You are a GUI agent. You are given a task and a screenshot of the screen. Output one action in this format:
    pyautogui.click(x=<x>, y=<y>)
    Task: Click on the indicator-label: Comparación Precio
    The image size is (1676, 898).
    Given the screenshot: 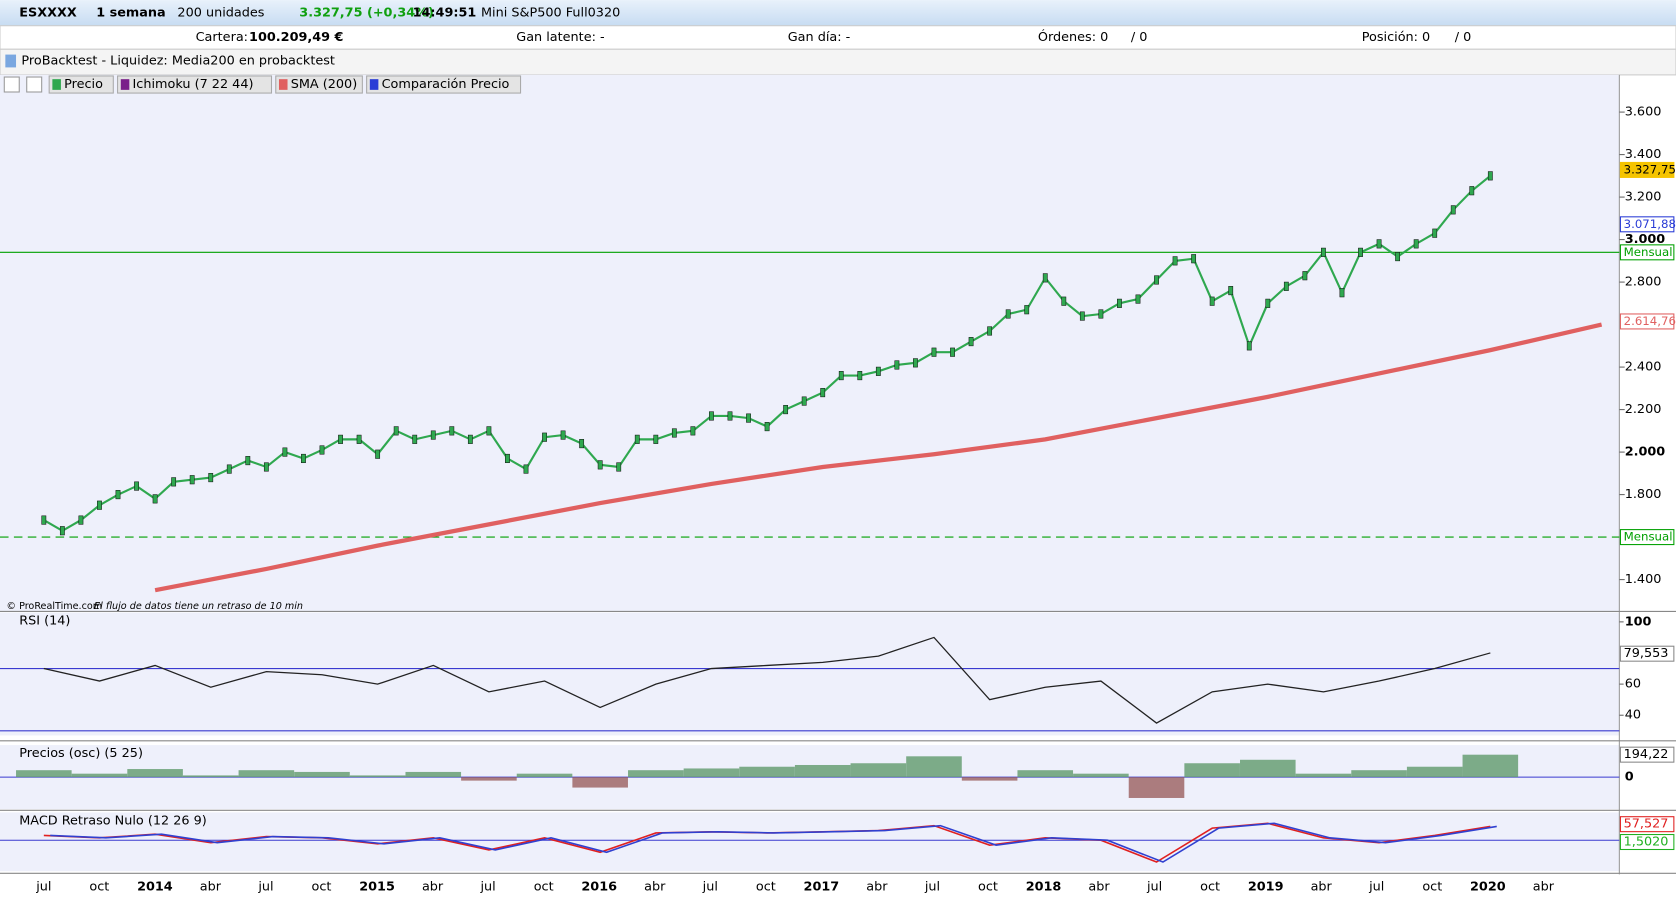 What is the action you would take?
    pyautogui.click(x=446, y=84)
    